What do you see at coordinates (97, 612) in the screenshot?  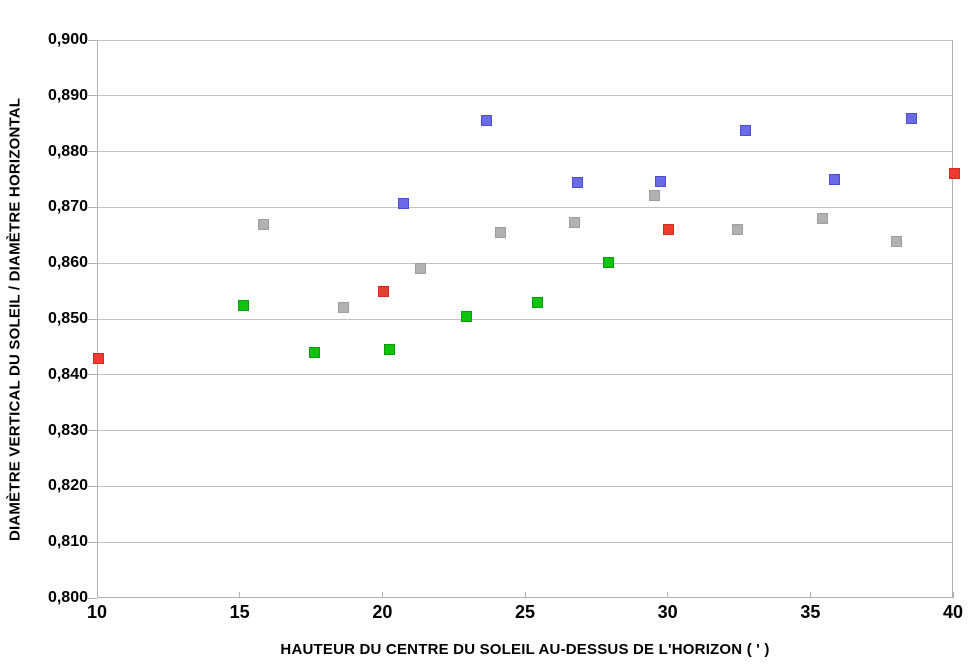 I see `x-tick-label: 10` at bounding box center [97, 612].